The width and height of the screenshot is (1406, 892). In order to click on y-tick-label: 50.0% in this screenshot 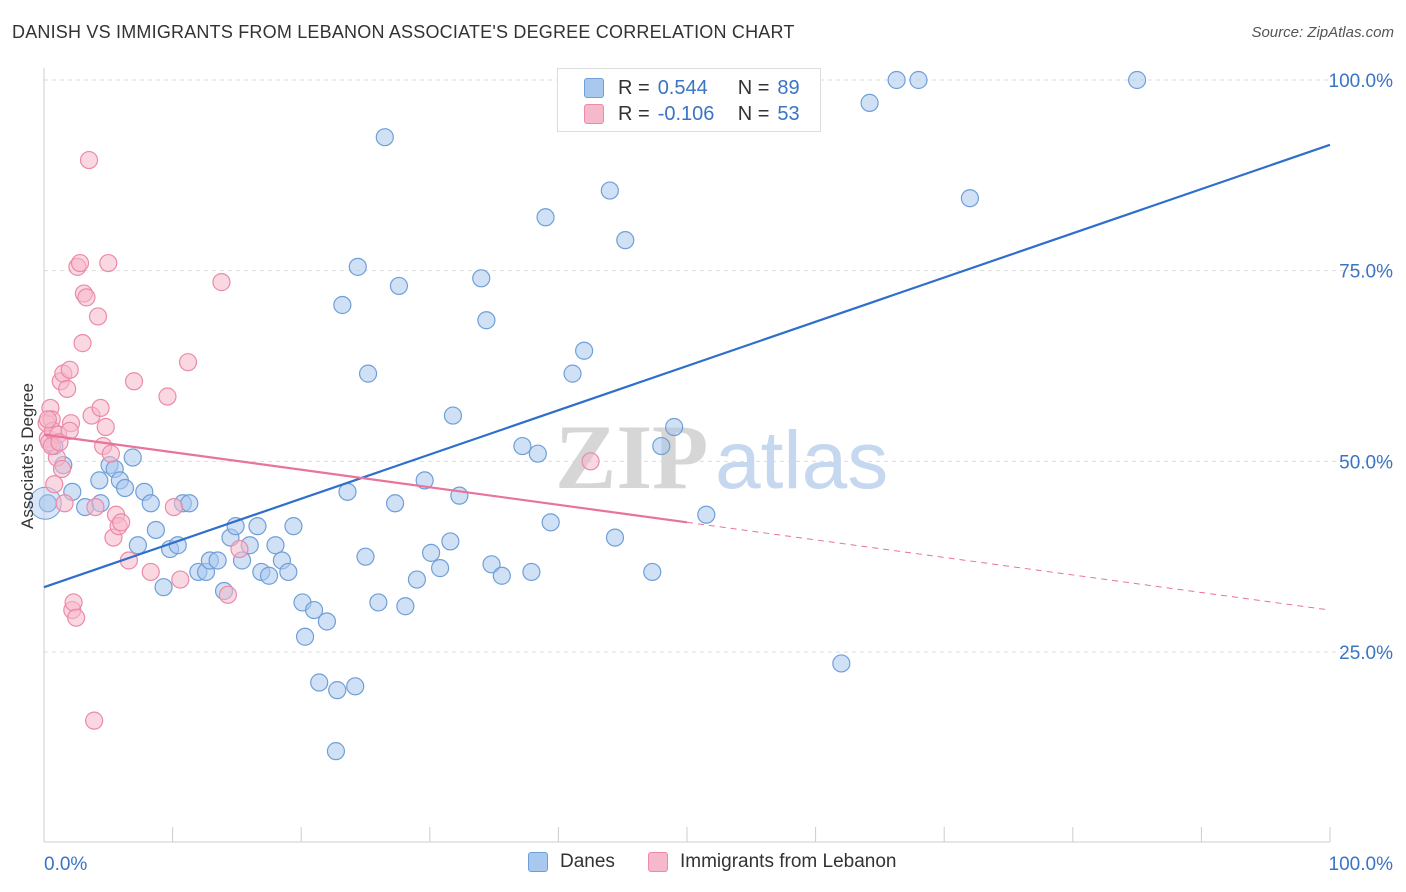, I will do `click(1366, 462)`.